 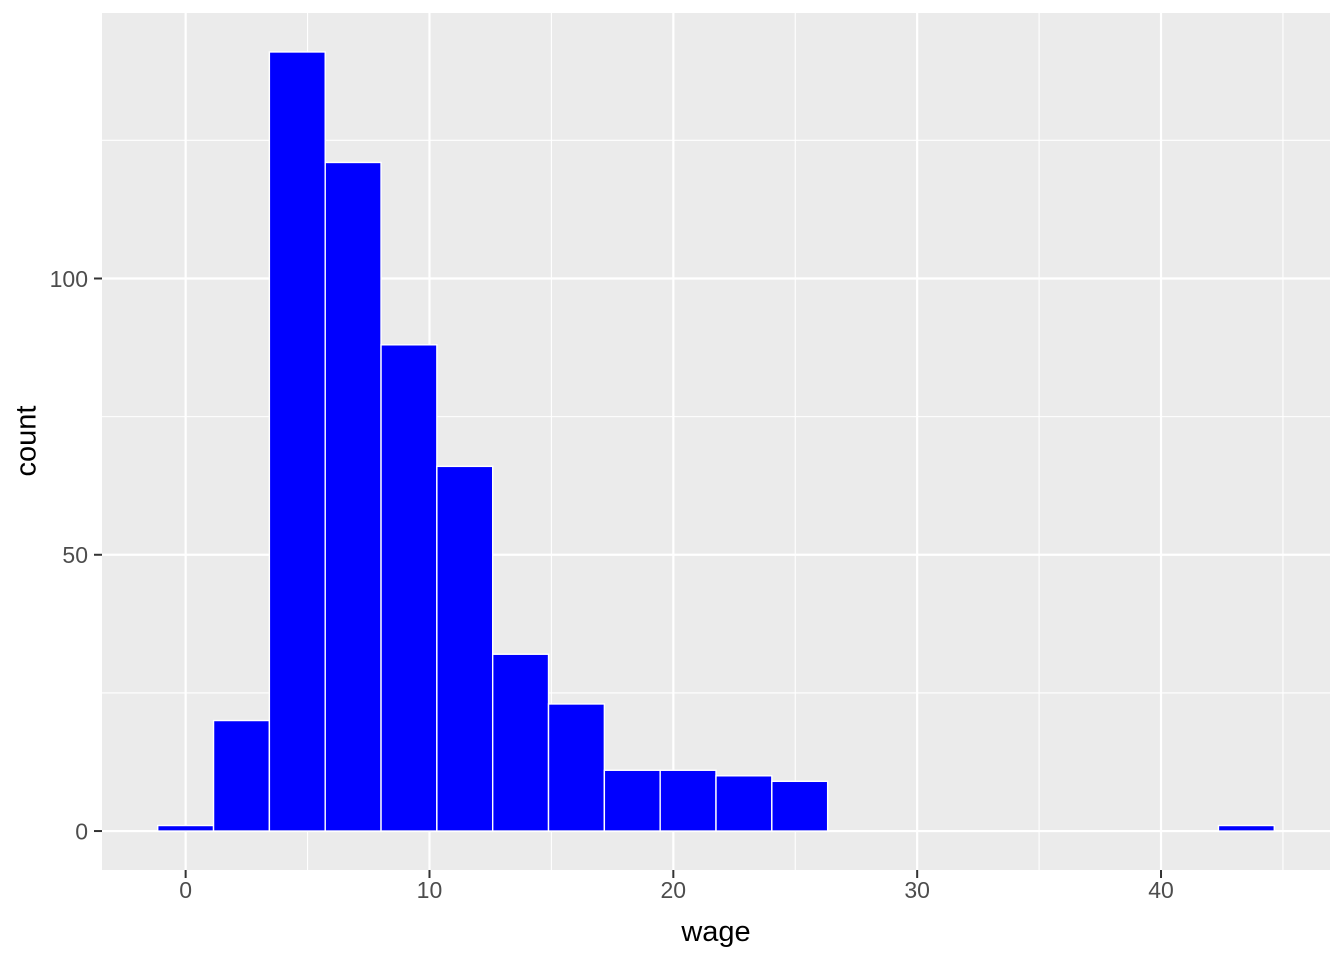 What do you see at coordinates (674, 890) in the screenshot?
I see `x-tick-label: 20` at bounding box center [674, 890].